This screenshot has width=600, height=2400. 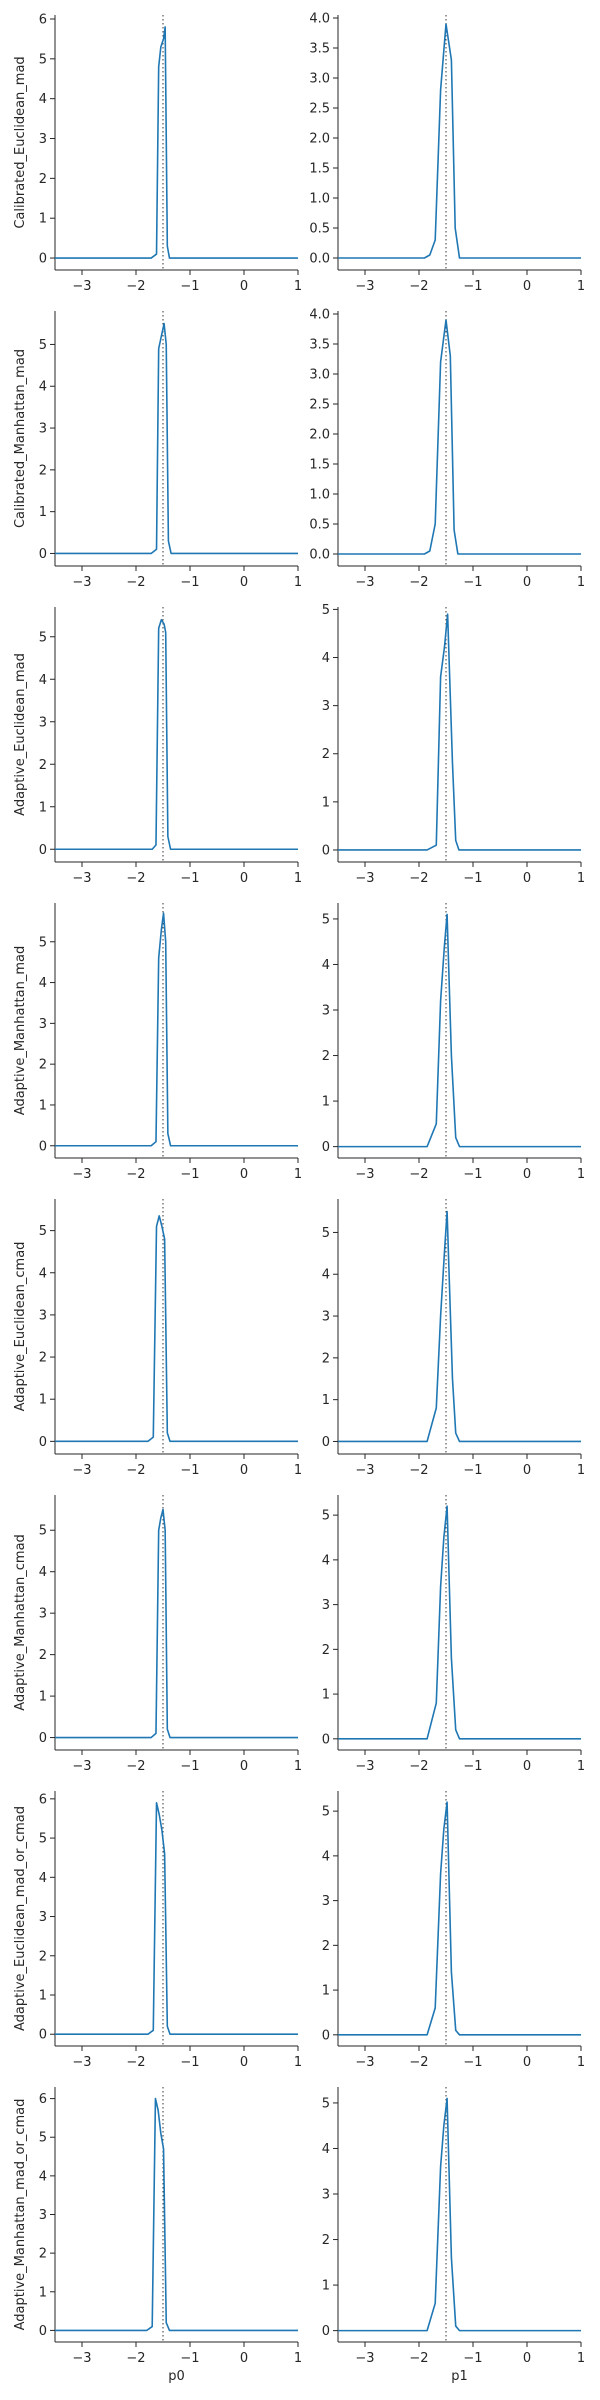 What do you see at coordinates (176, 2376) in the screenshot?
I see `x-axis-label: p0` at bounding box center [176, 2376].